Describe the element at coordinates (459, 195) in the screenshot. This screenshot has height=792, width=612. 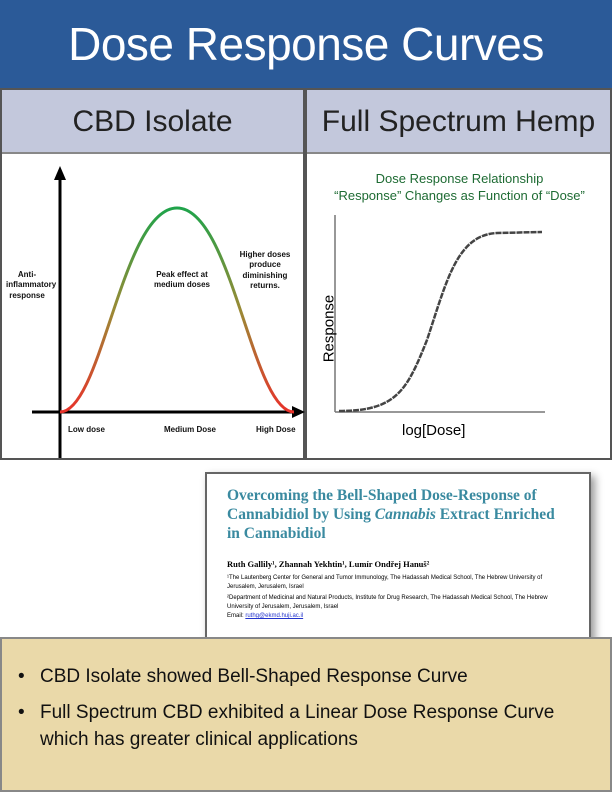
I see `chart-subtitle: “Response” Changes as Function of “Dose”` at that location.